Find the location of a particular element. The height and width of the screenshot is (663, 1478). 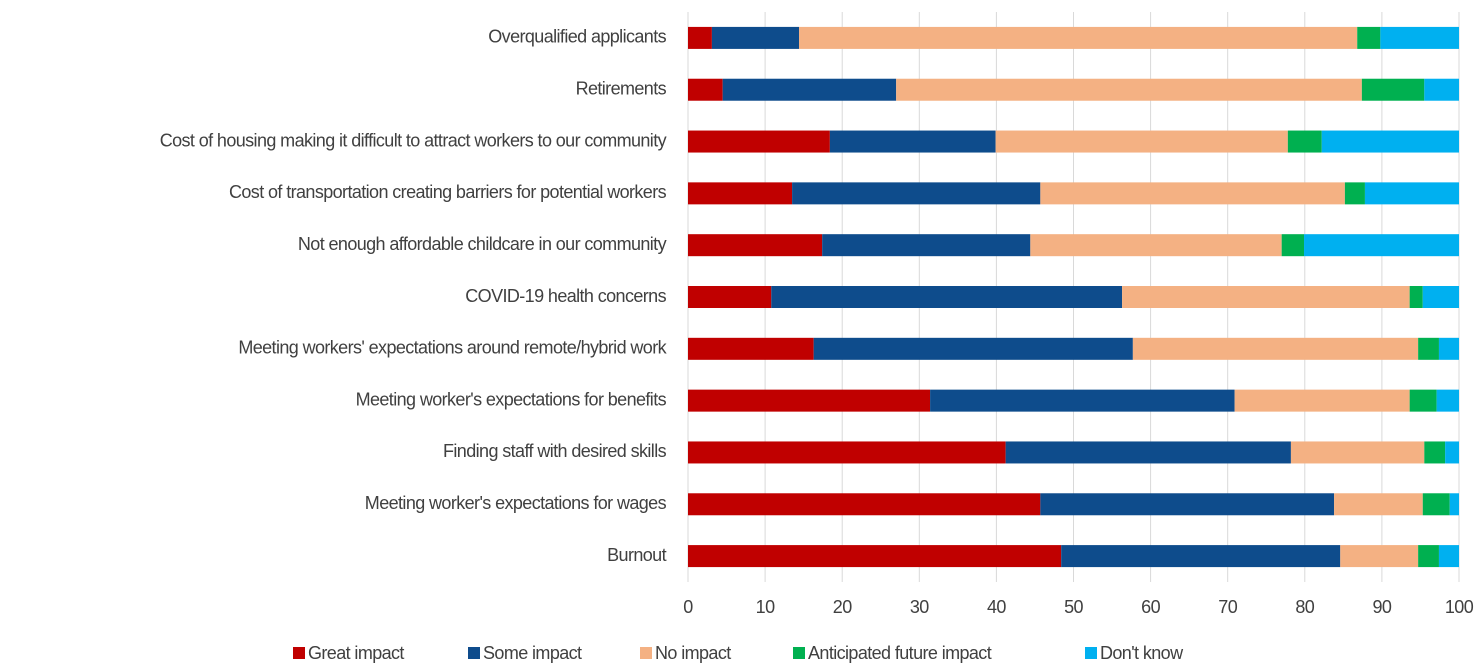

x-tick-label: 80 is located at coordinates (1304, 607).